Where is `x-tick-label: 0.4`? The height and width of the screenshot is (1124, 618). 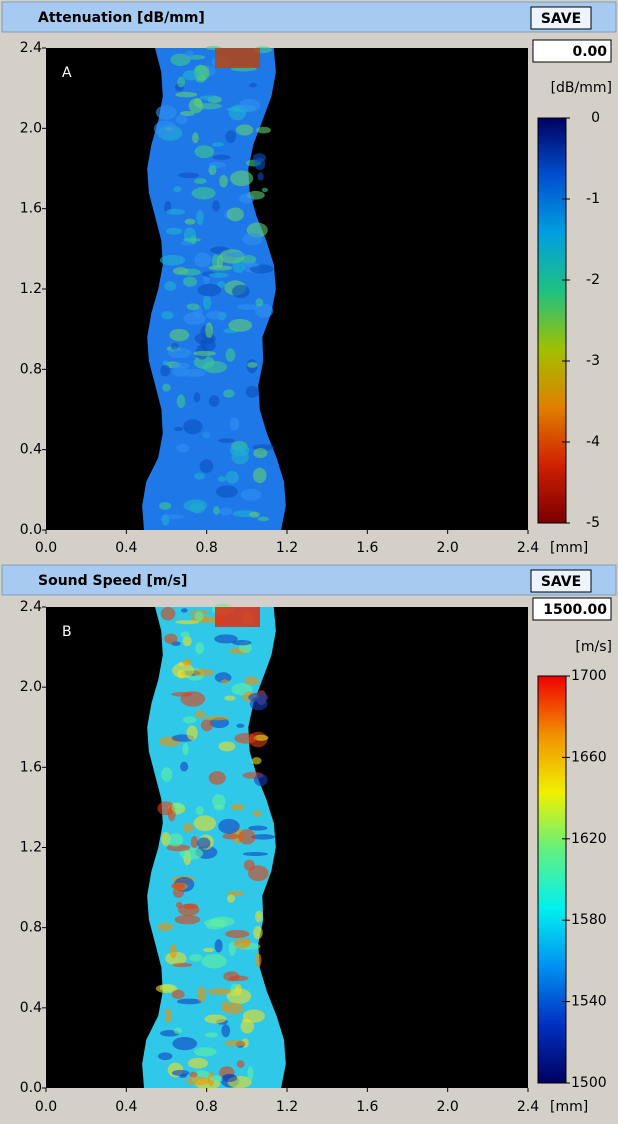
x-tick-label: 0.4 is located at coordinates (126, 548).